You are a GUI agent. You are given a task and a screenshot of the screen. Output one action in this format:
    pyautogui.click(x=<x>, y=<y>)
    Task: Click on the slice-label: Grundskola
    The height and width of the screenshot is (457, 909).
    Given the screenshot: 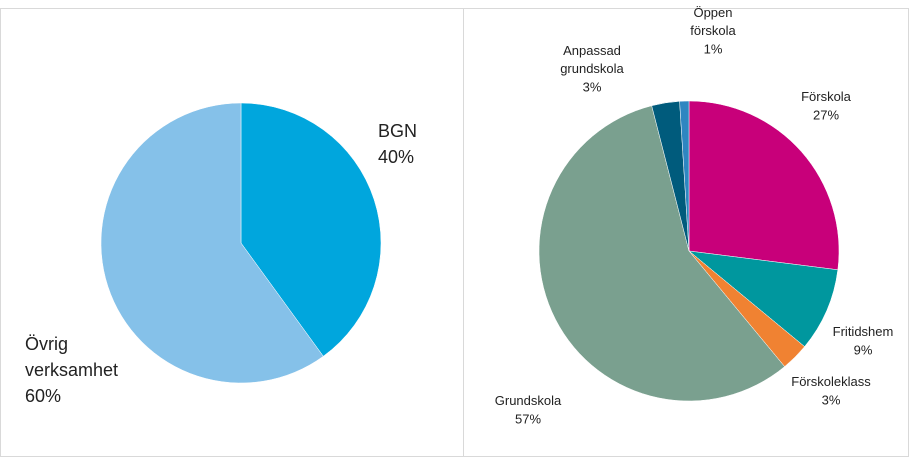 What is the action you would take?
    pyautogui.click(x=528, y=400)
    